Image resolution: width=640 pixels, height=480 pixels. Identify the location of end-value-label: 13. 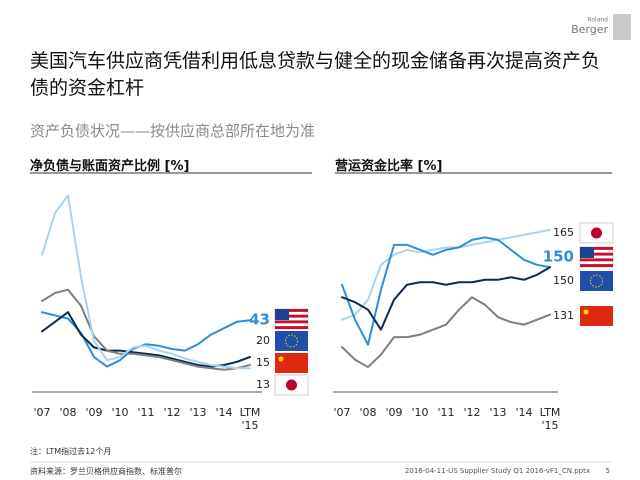
(263, 384).